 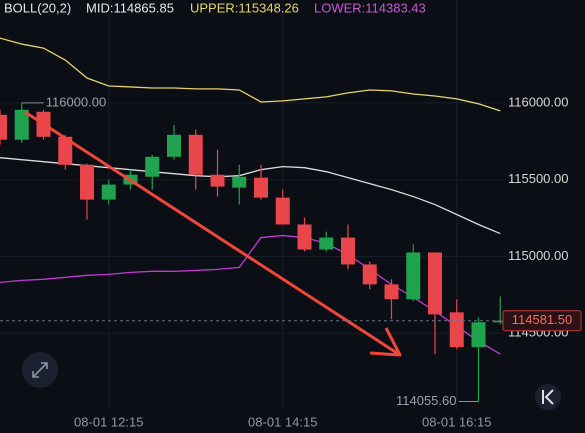 What do you see at coordinates (426, 400) in the screenshot?
I see `low-label: 114055.60` at bounding box center [426, 400].